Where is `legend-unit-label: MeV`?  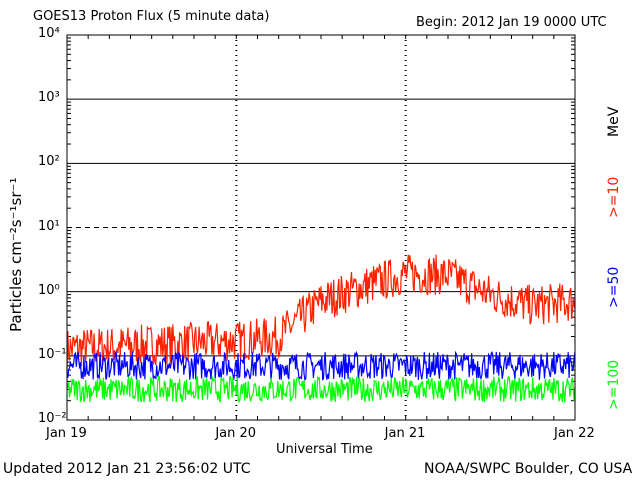 legend-unit-label: MeV is located at coordinates (614, 121).